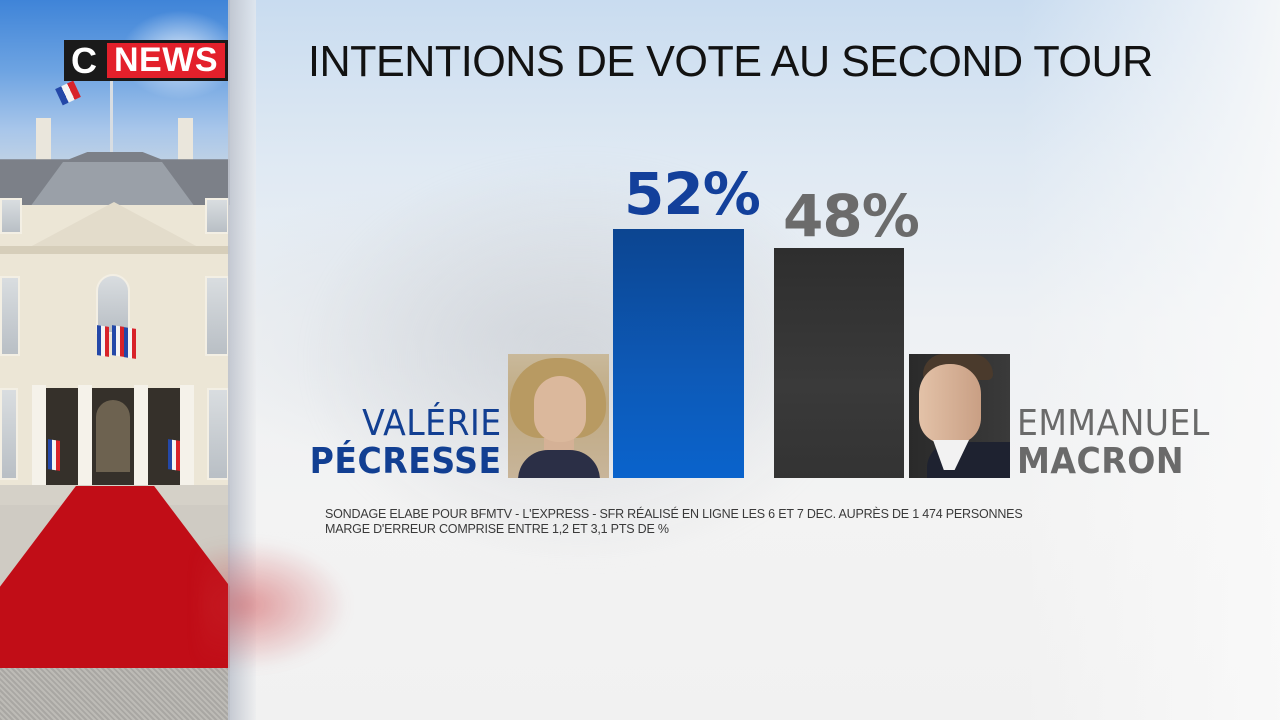  Describe the element at coordinates (112, 184) in the screenshot. I see `roof-dormer` at that location.